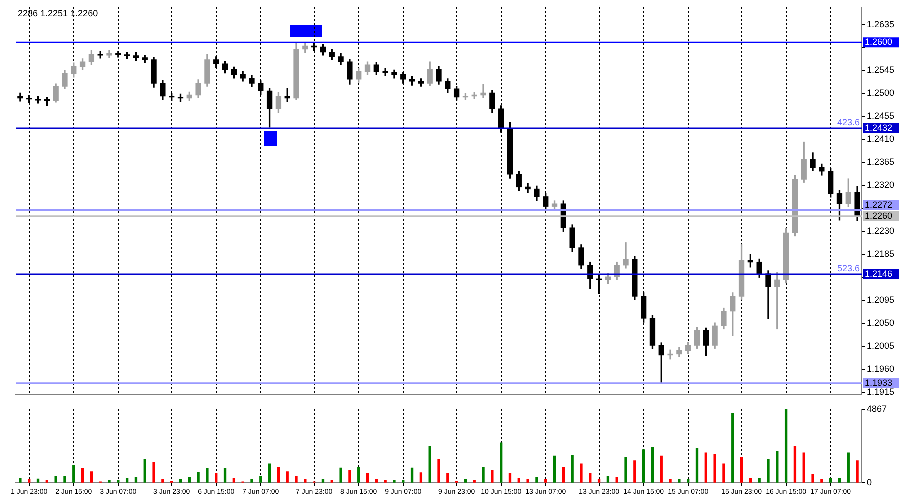  What do you see at coordinates (881, 300) in the screenshot?
I see `y-tick-label: 1.2095` at bounding box center [881, 300].